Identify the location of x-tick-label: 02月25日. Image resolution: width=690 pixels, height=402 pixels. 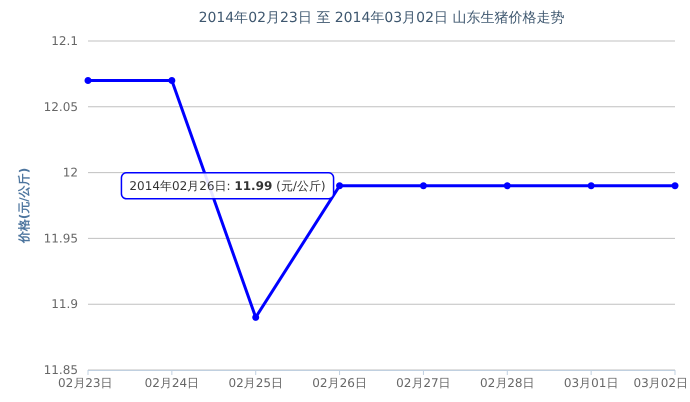
(255, 383).